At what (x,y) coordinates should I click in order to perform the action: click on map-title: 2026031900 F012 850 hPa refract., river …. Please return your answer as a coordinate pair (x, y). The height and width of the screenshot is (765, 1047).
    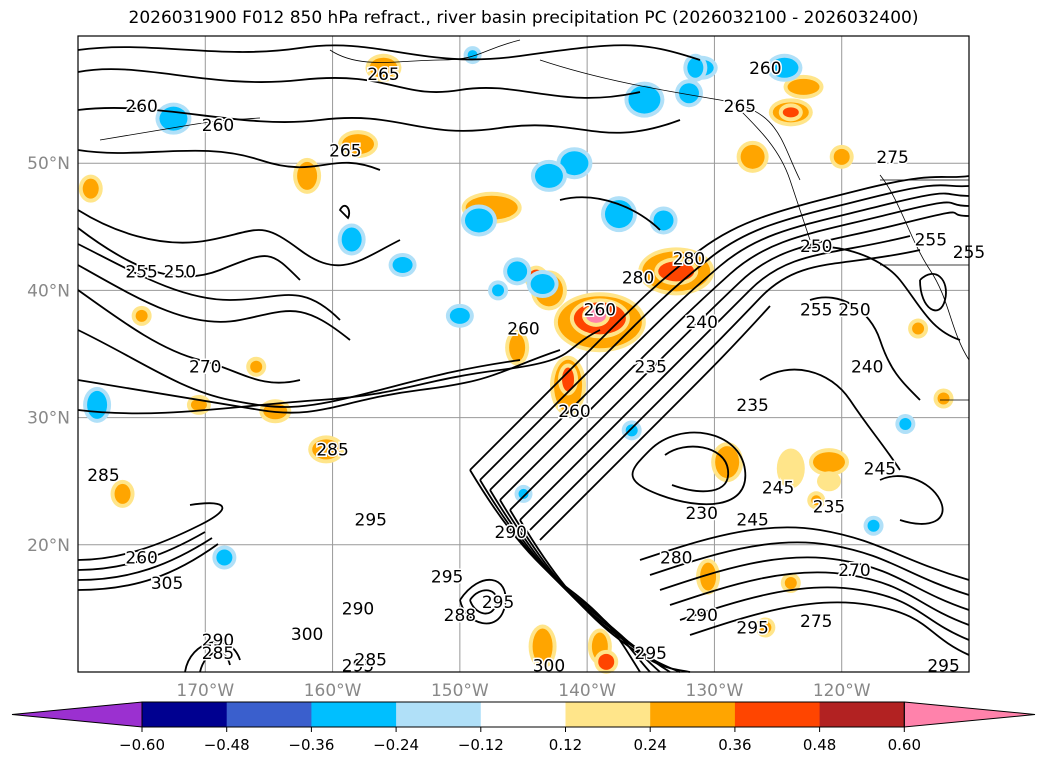
    Looking at the image, I should click on (523, 18).